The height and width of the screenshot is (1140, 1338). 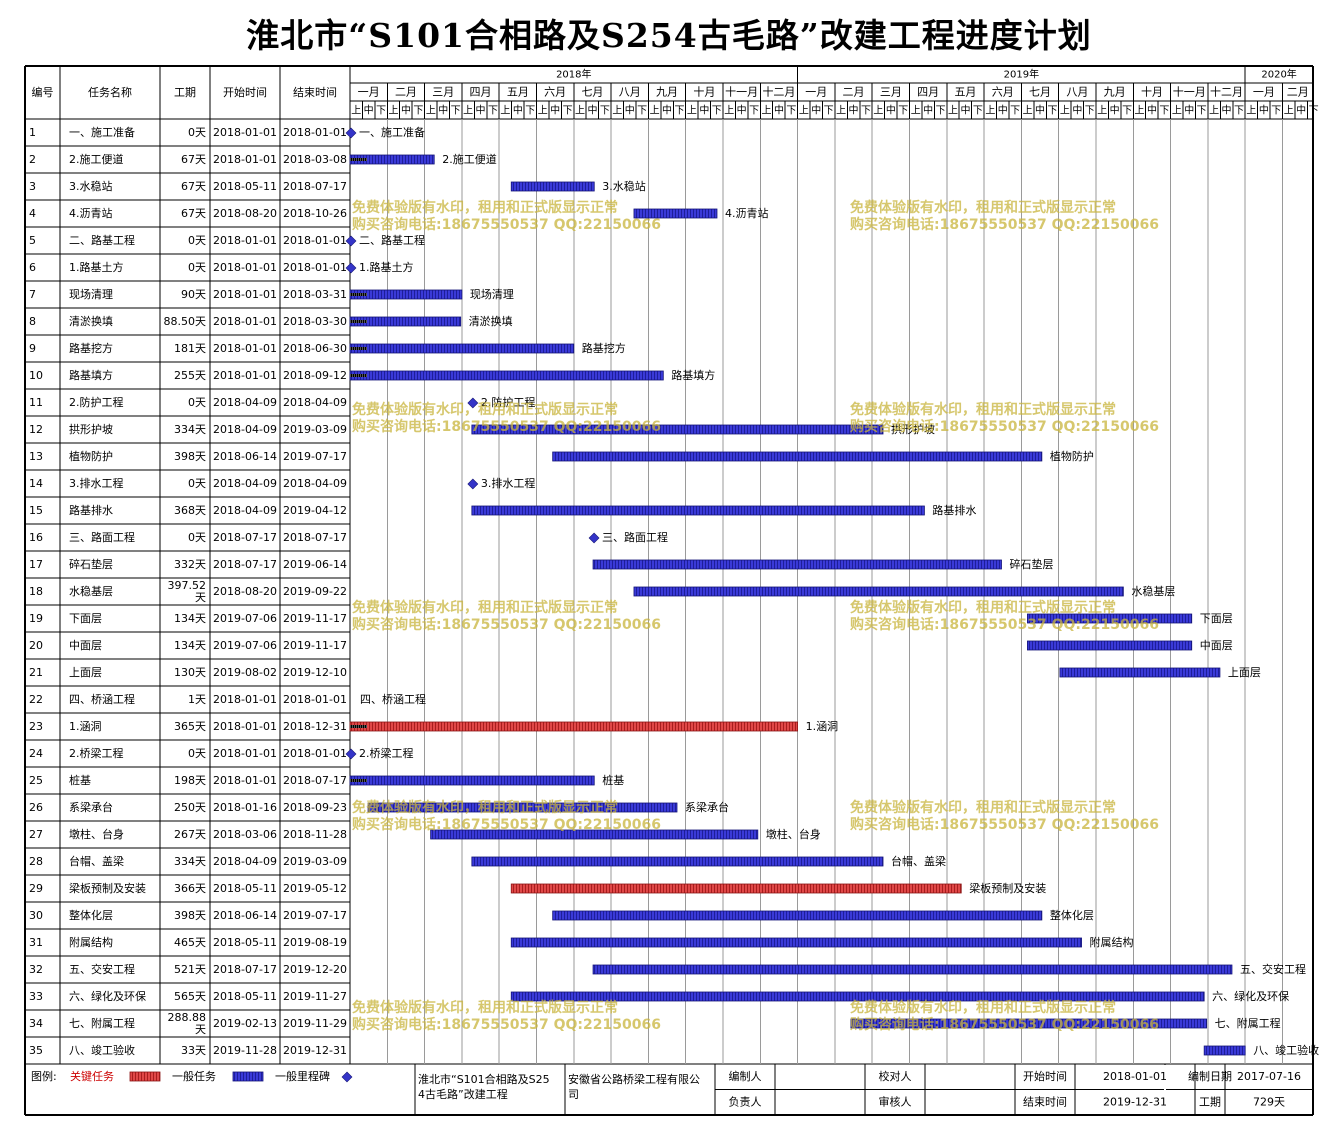 What do you see at coordinates (36, 699) in the screenshot?
I see `task-id: 22` at bounding box center [36, 699].